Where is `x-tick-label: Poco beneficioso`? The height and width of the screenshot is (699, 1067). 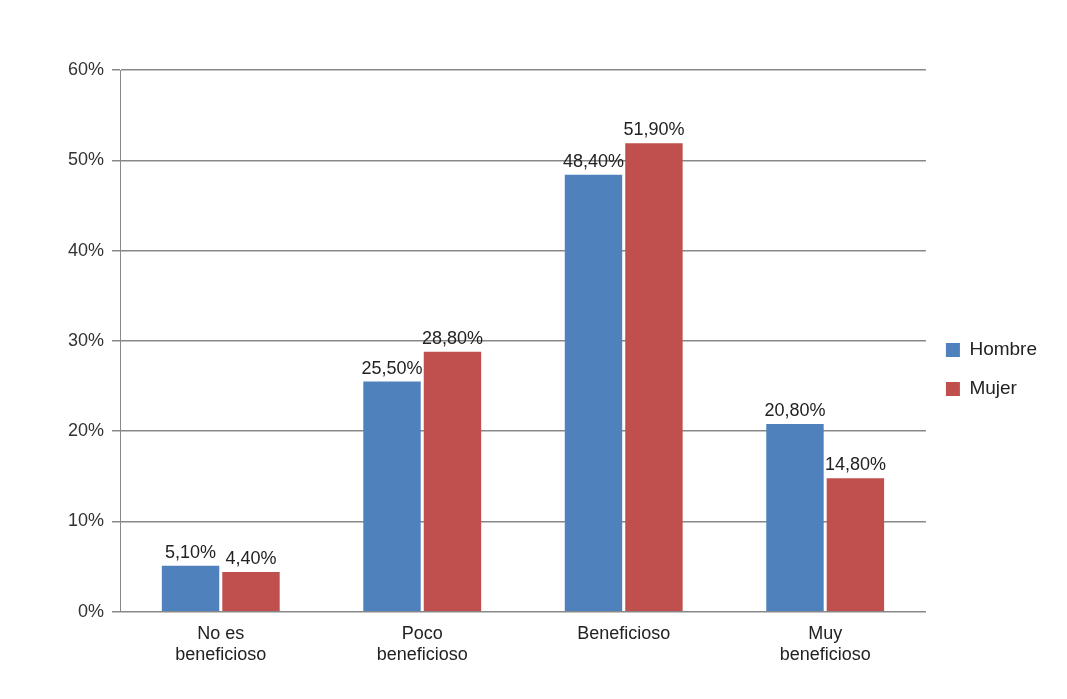 x-tick-label: Poco beneficioso is located at coordinates (422, 643).